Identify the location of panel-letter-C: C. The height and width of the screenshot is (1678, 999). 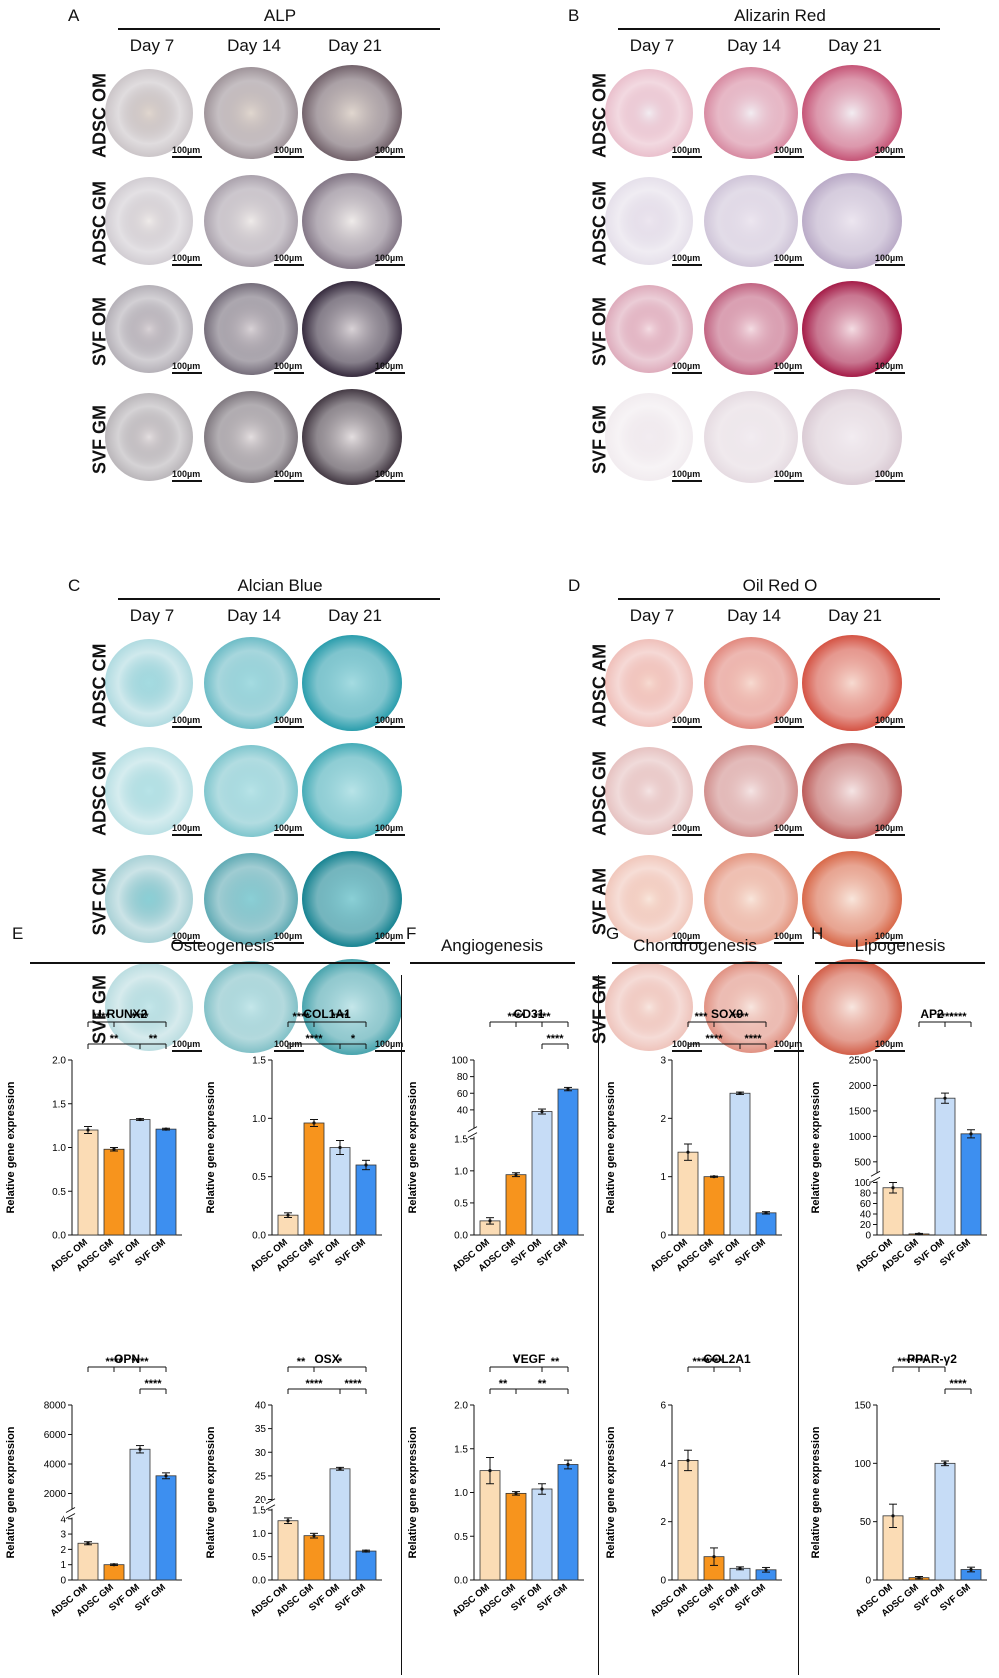
(74, 585).